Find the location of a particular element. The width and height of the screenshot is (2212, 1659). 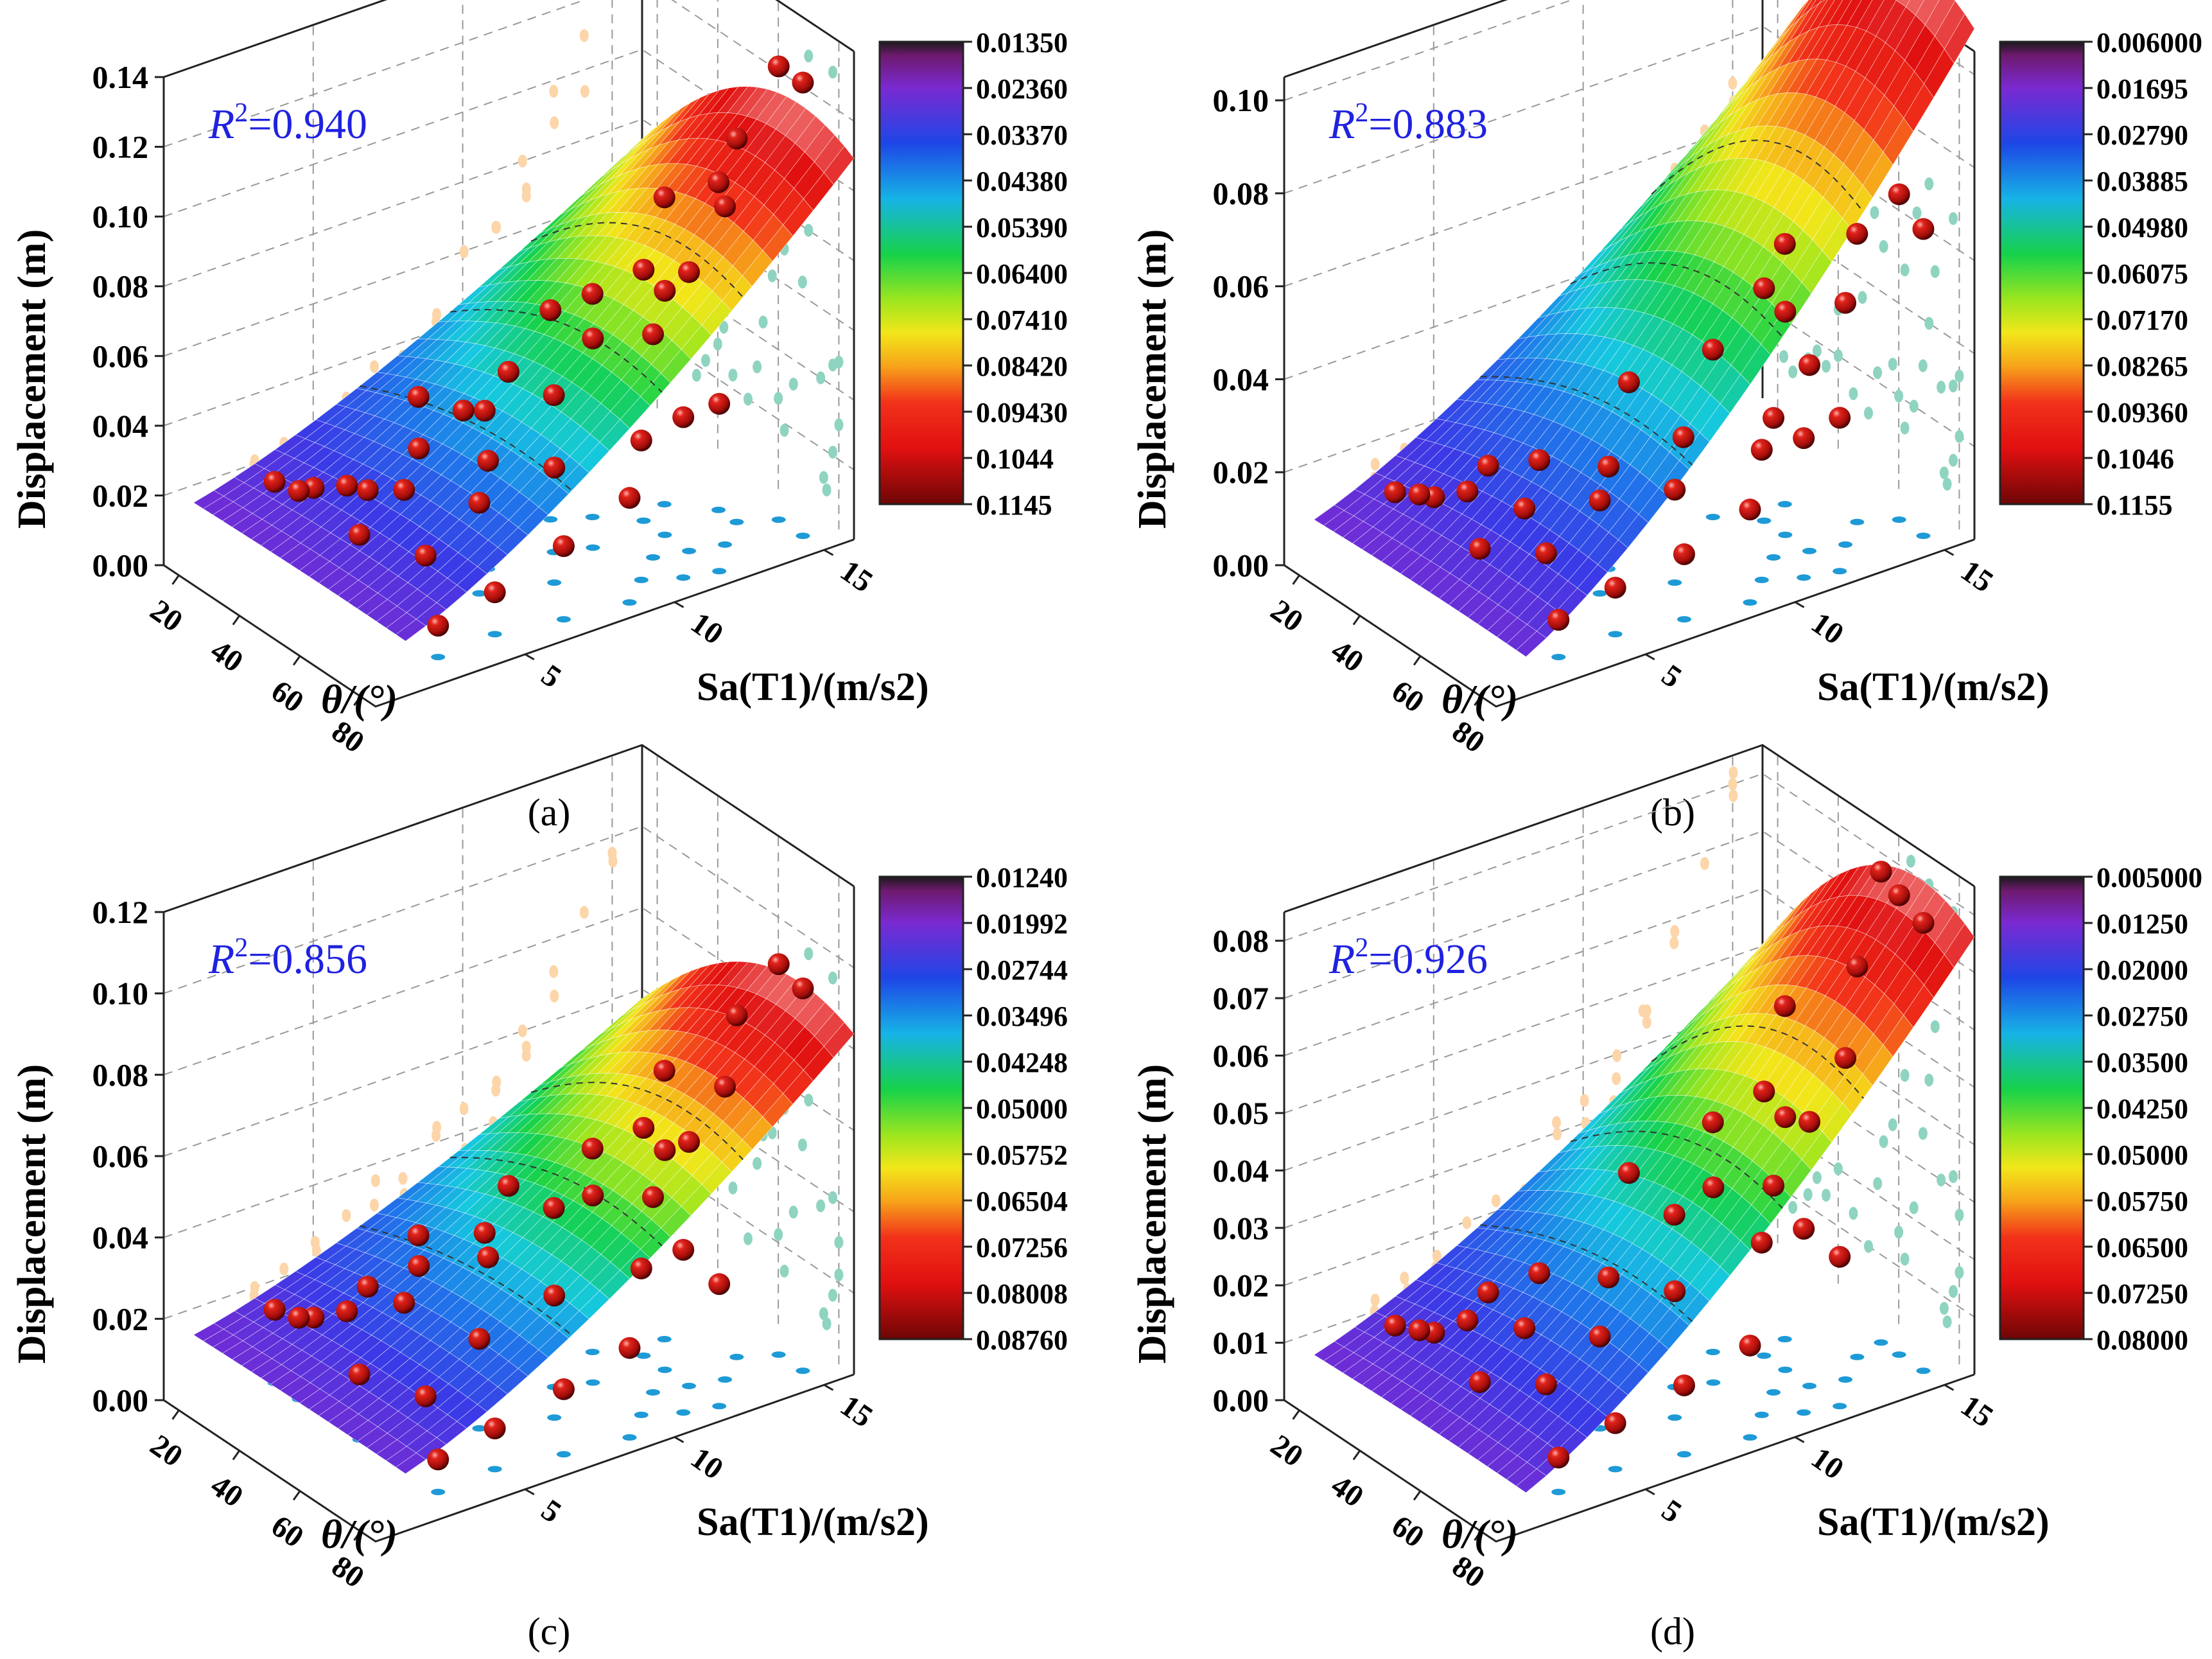

r2-annotation: R2=0.856 is located at coordinates (287, 958).